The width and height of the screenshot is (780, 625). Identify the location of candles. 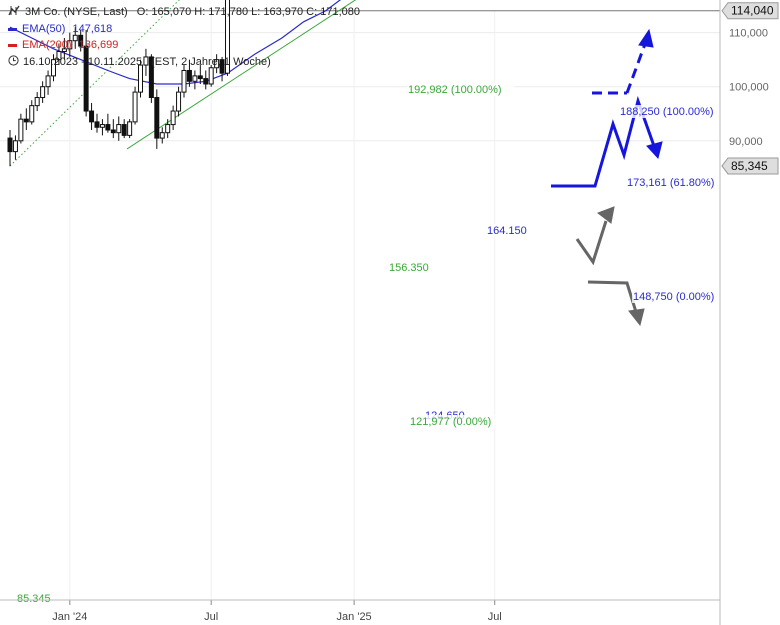
(119, 83).